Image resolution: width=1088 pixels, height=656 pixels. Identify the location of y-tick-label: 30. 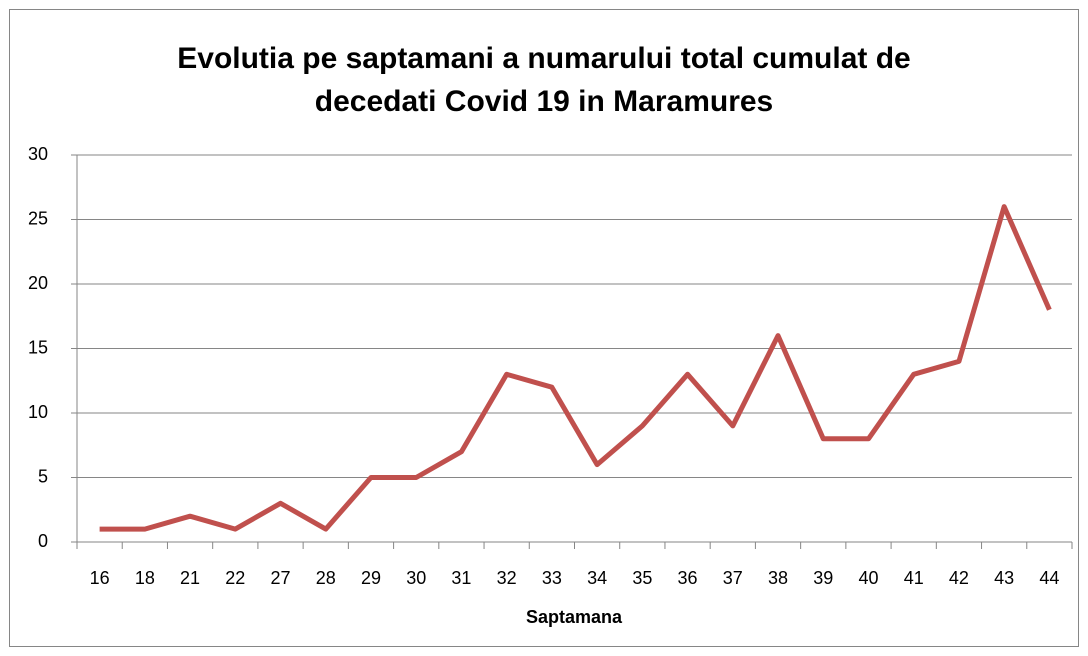
(38, 154).